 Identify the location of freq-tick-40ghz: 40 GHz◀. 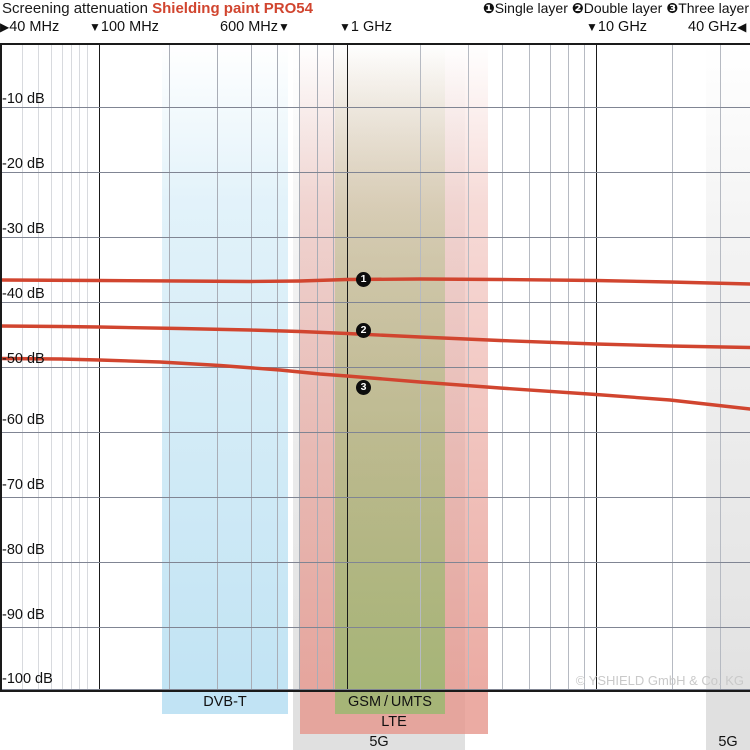
(717, 27).